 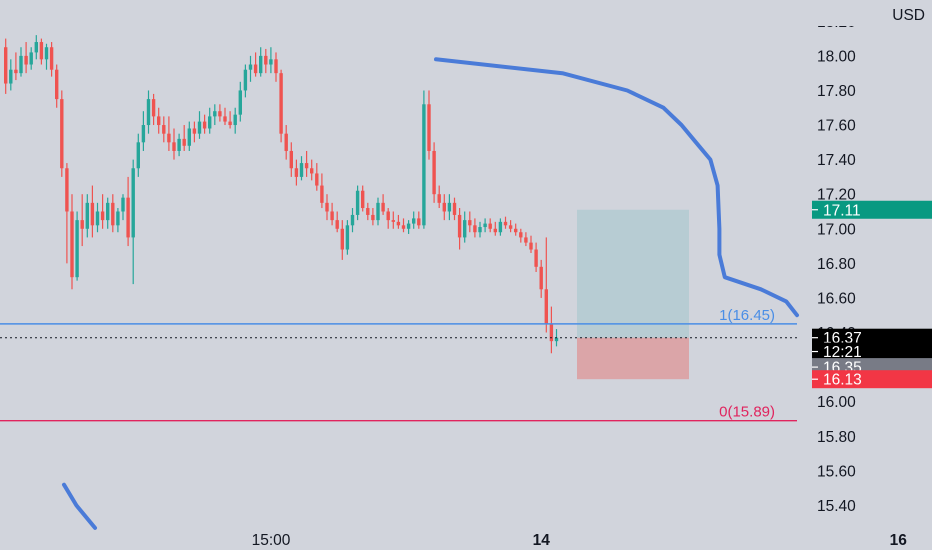 I want to click on price-tick-label: 17.20, so click(x=836, y=195).